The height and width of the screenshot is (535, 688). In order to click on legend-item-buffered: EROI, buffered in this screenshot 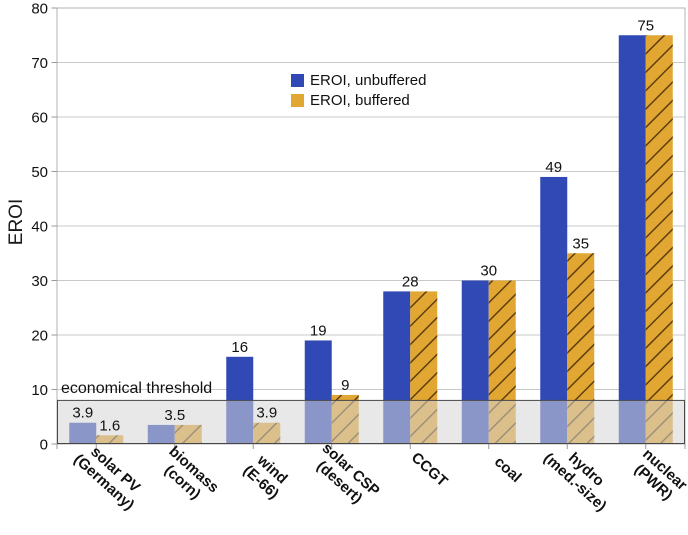, I will do `click(358, 100)`.